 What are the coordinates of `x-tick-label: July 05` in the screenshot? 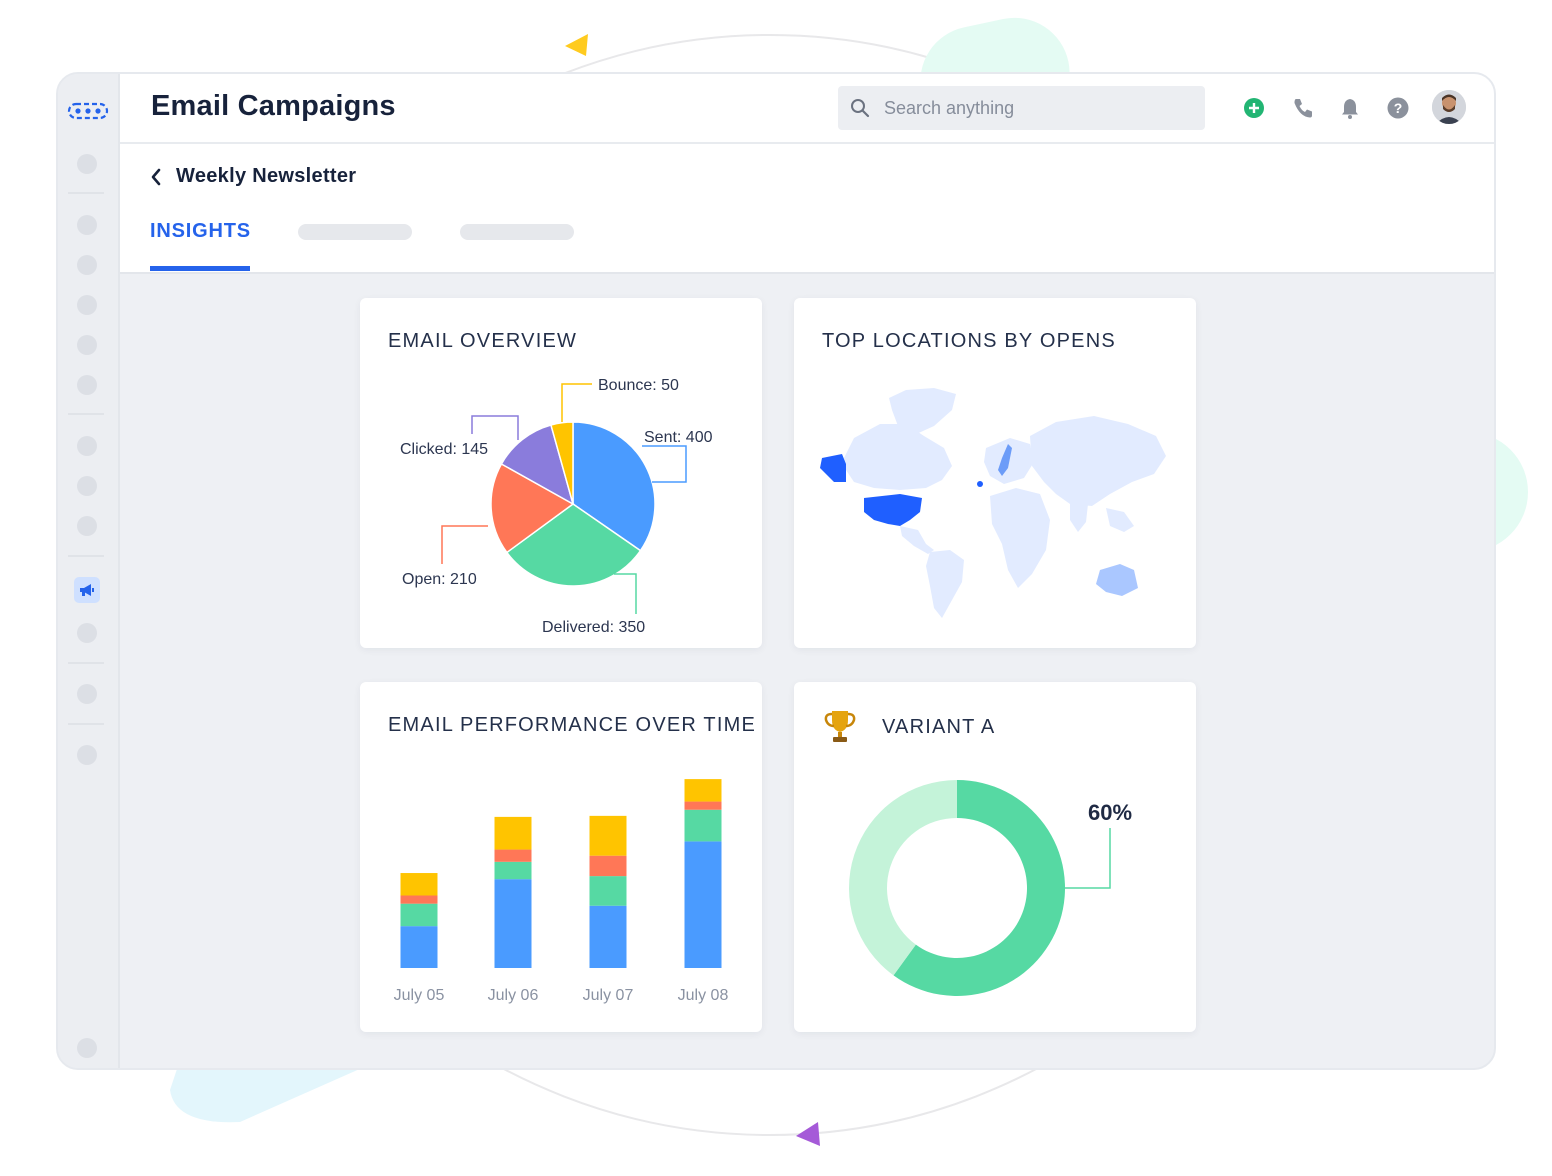 It's located at (419, 995).